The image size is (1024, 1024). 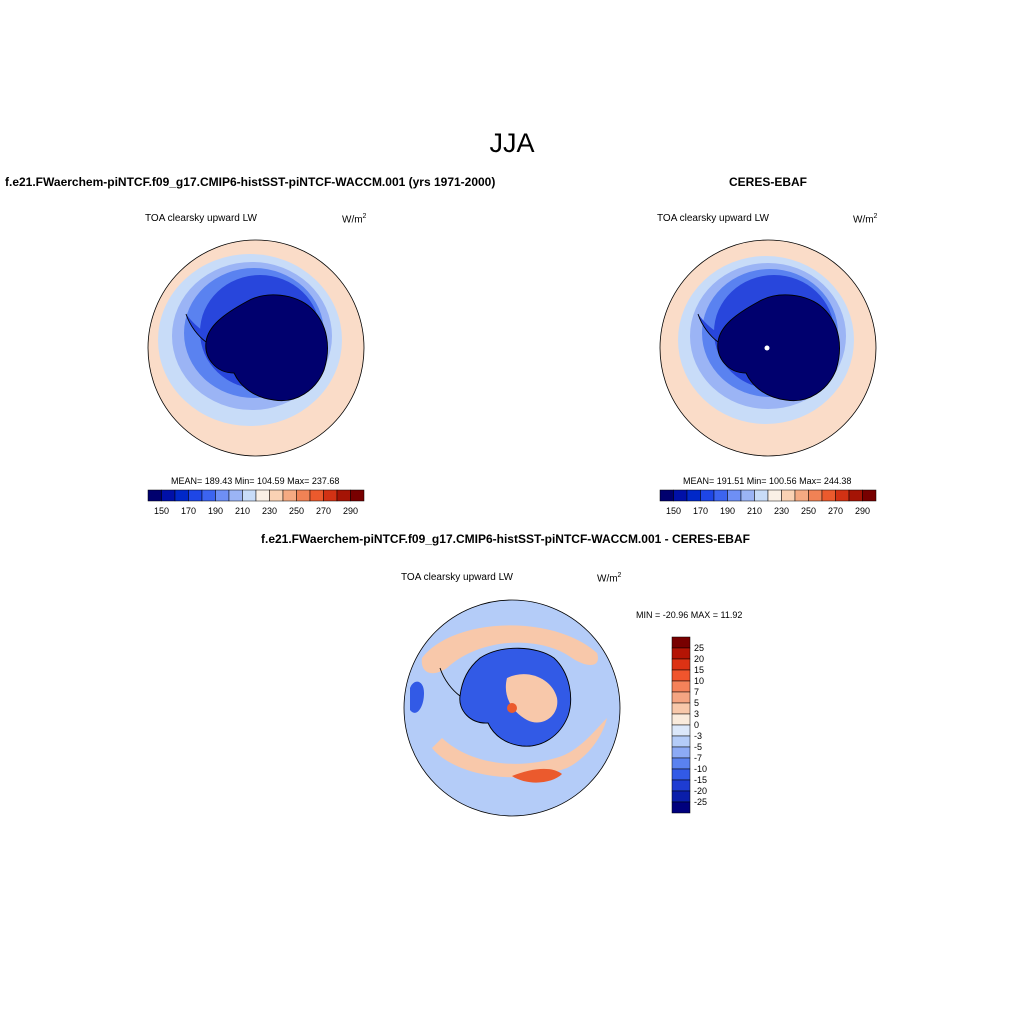 I want to click on diff-strong-positive-pole, so click(x=512, y=708).